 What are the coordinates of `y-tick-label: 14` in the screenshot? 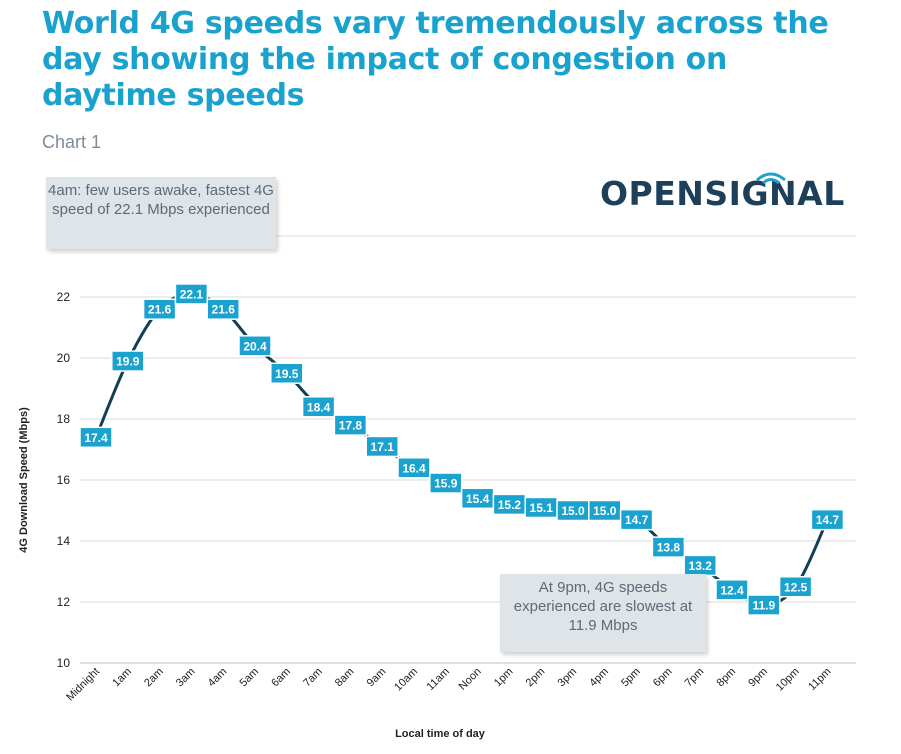 It's located at (64, 541).